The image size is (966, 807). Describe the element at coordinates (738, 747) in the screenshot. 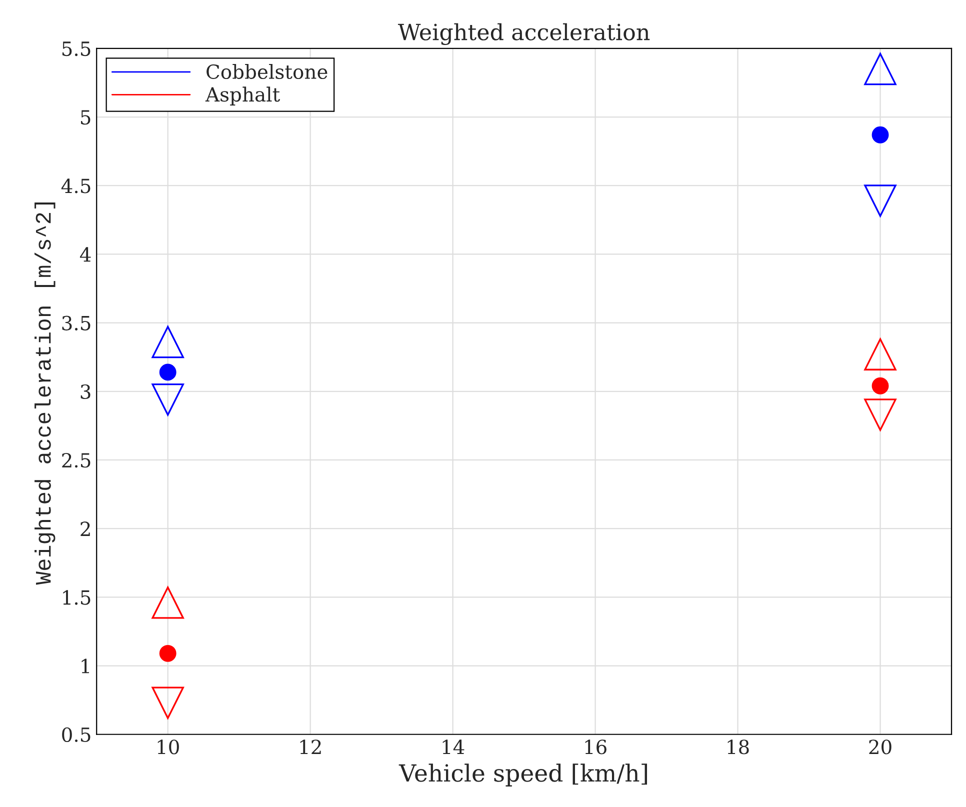

I see `x-tick-label: 18` at that location.